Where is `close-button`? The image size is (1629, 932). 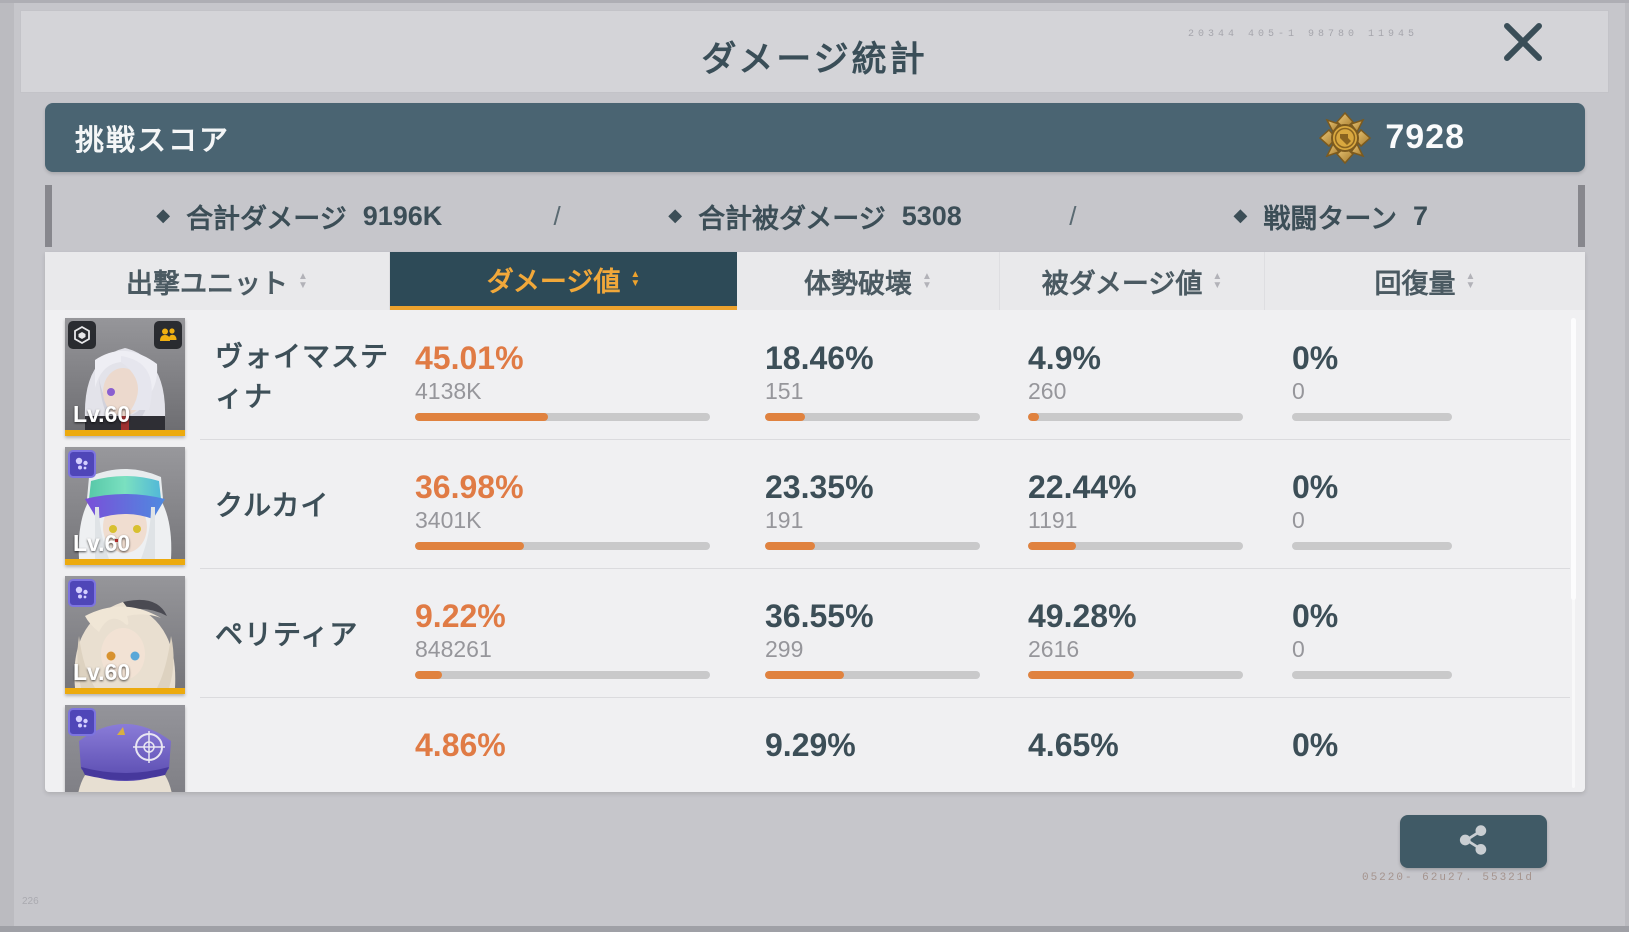
close-button is located at coordinates (1523, 42).